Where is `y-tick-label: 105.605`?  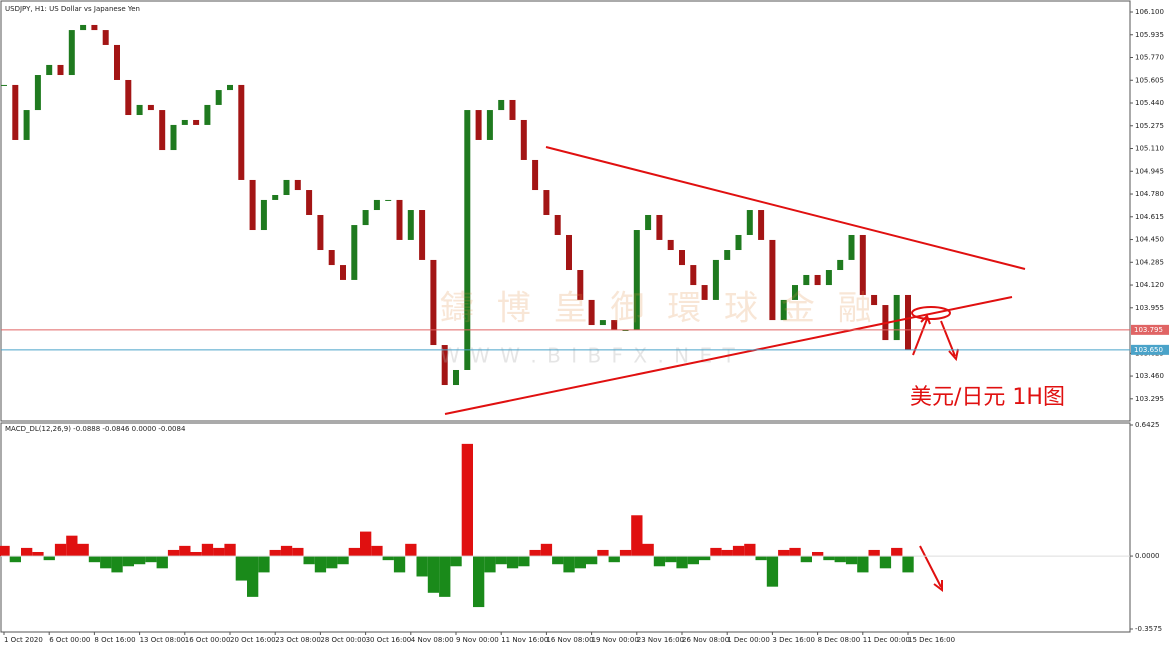 y-tick-label: 105.605 is located at coordinates (1149, 80).